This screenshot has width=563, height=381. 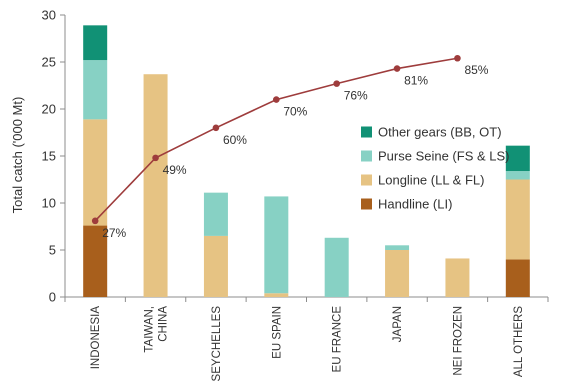 What do you see at coordinates (114, 233) in the screenshot?
I see `cumulative-label: 27%` at bounding box center [114, 233].